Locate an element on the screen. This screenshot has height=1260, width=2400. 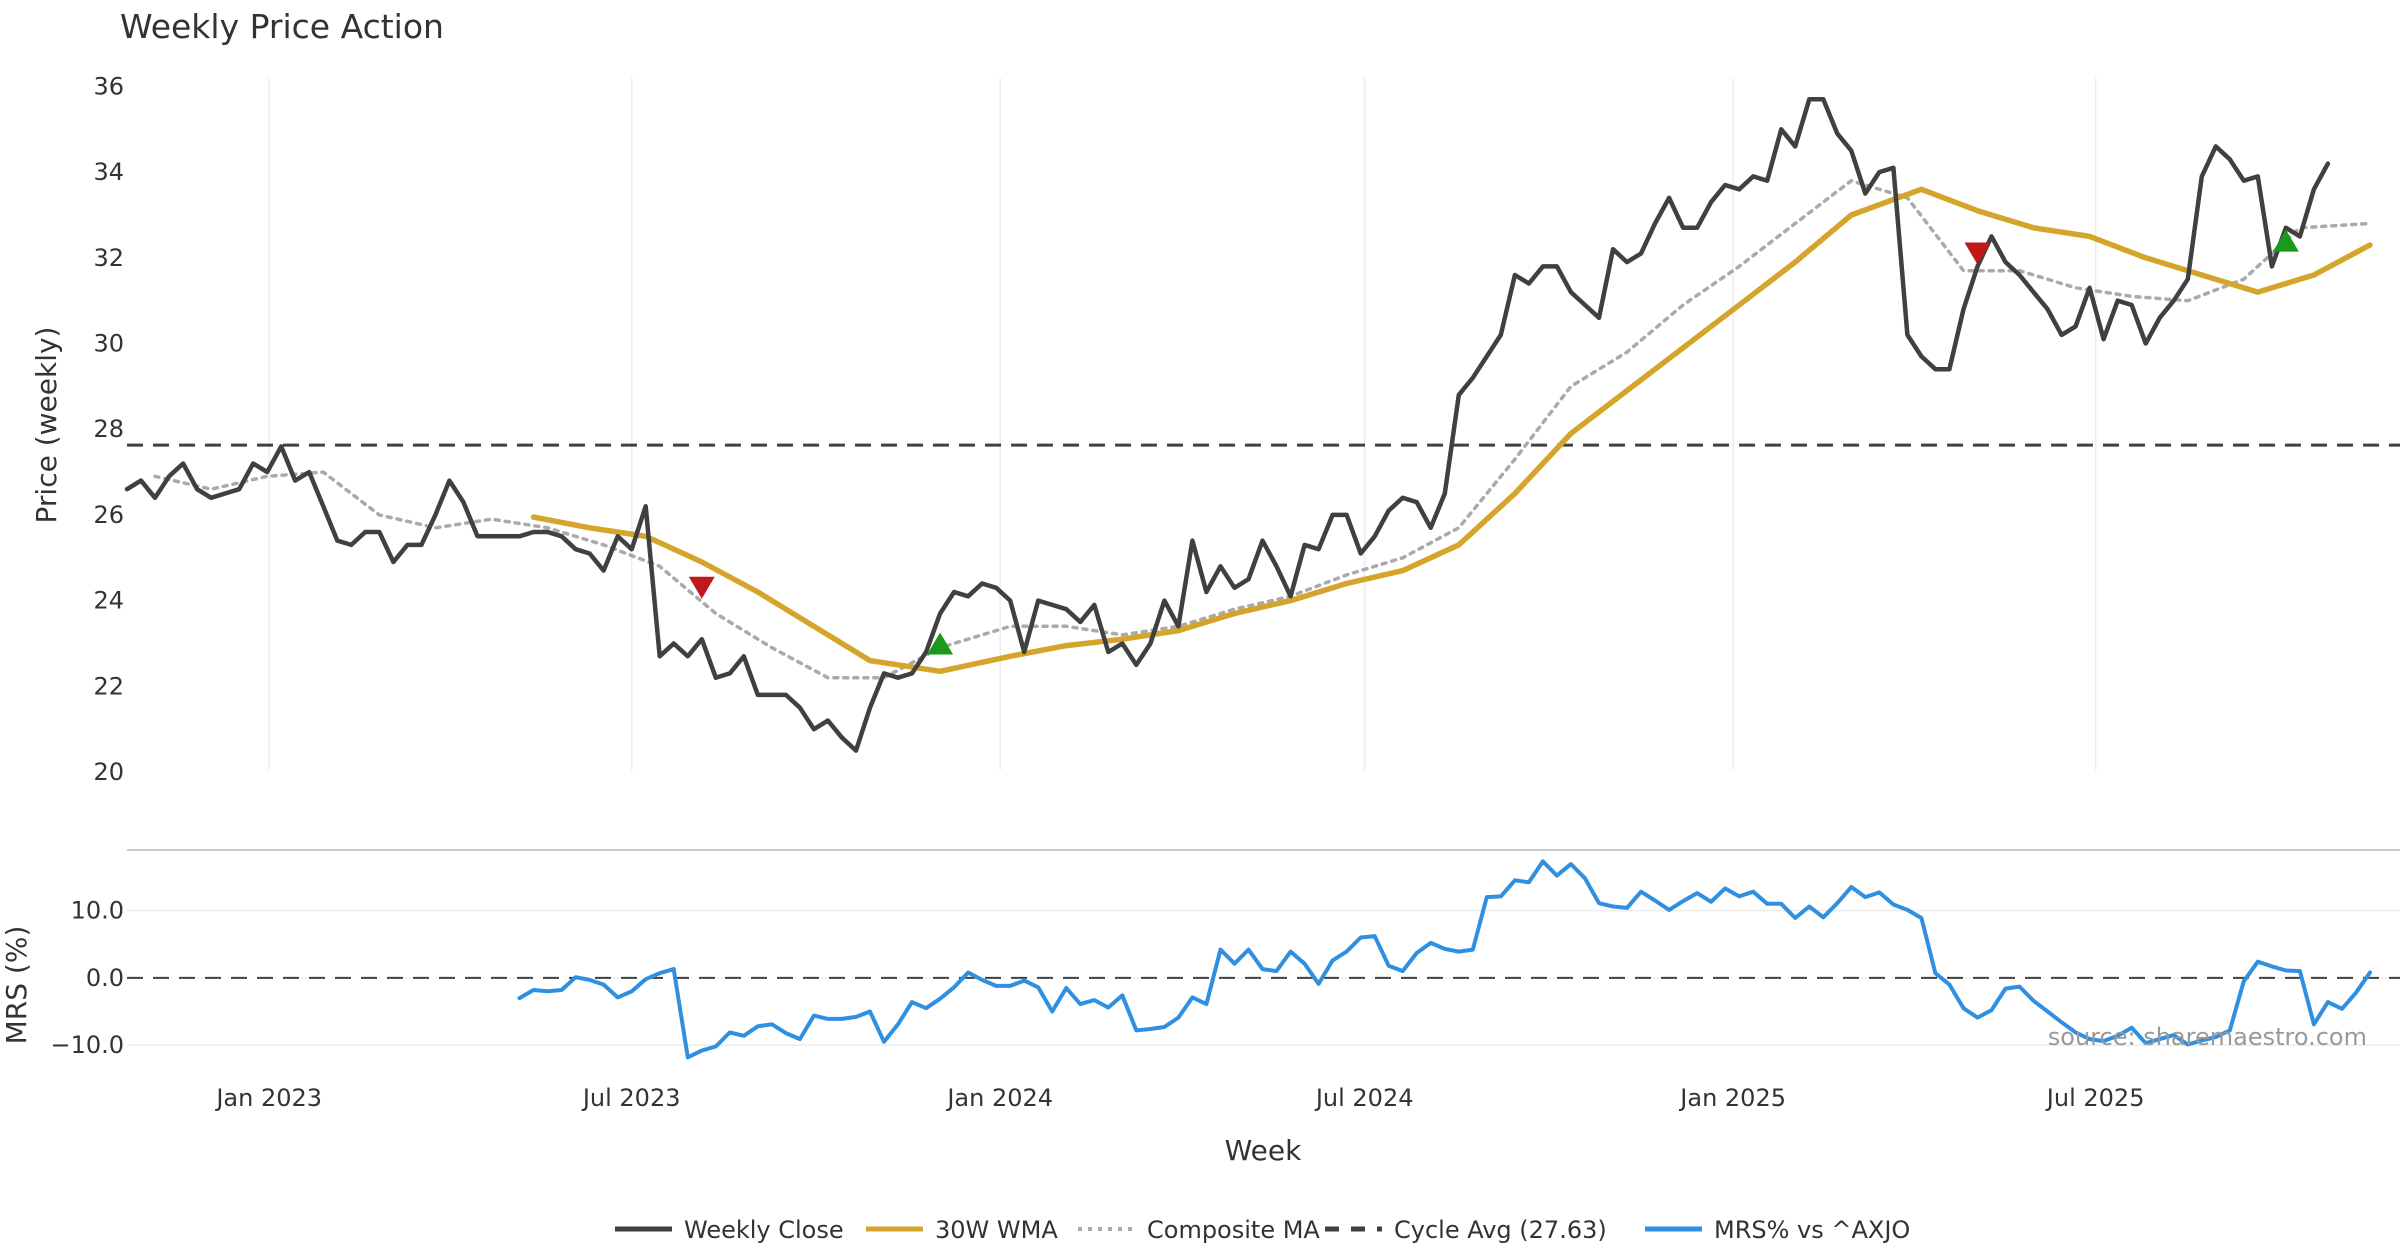
mrs-y-tick-label: 0.0 is located at coordinates (105, 978).